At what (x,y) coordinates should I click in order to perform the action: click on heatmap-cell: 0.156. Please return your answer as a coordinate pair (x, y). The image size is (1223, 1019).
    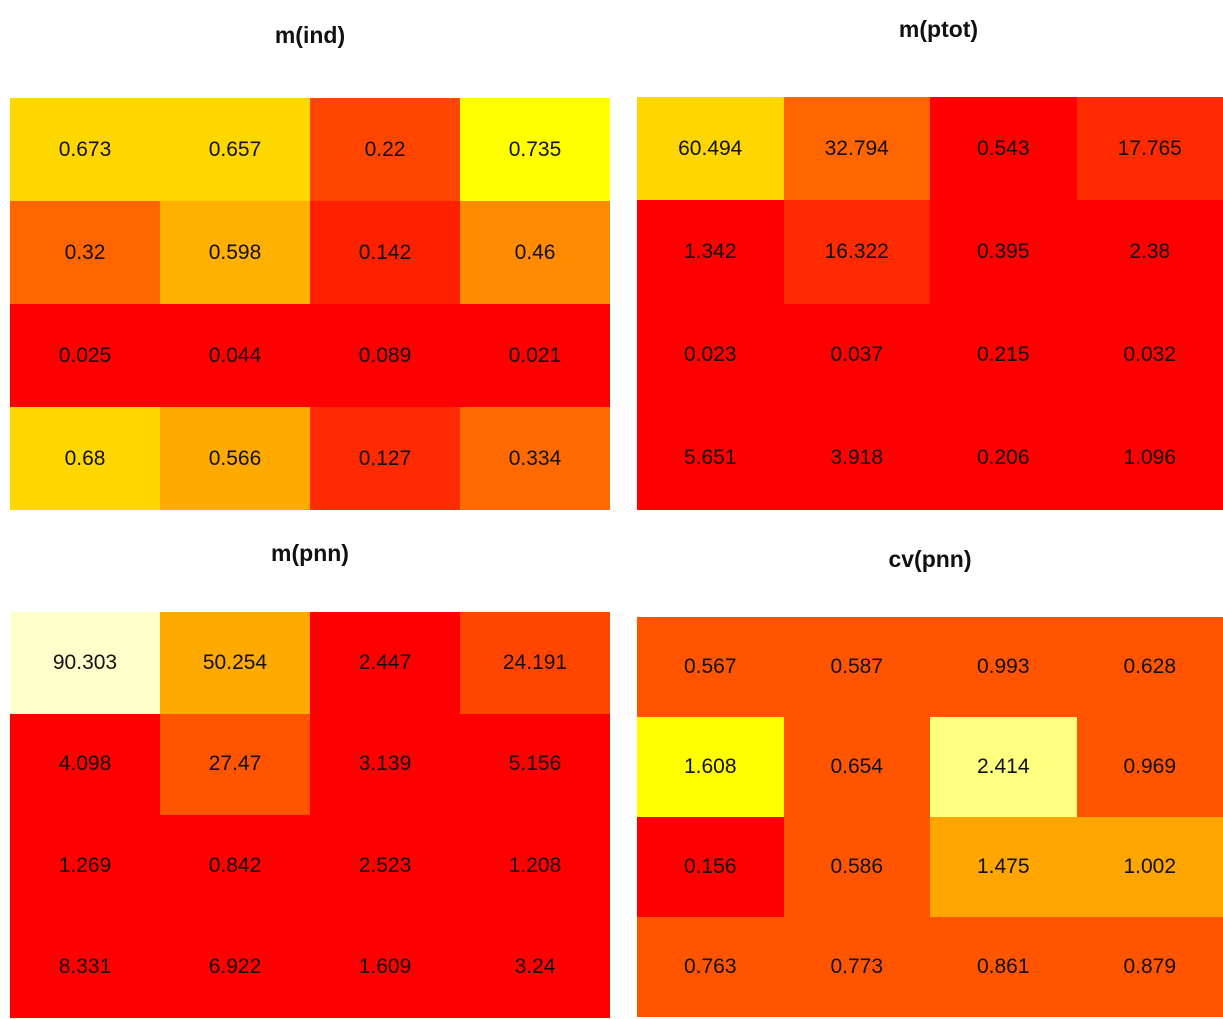
    Looking at the image, I should click on (710, 867).